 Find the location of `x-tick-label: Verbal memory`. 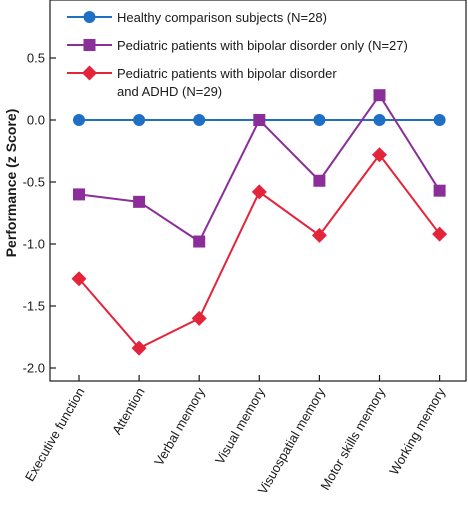

x-tick-label: Verbal memory is located at coordinates (179, 427).